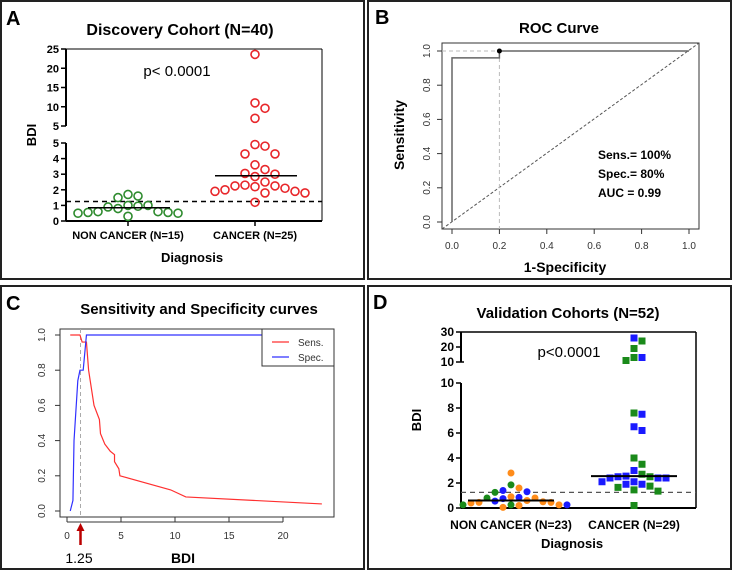  Describe the element at coordinates (547, 246) in the screenshot. I see `x-tick-label: 0.4` at that location.